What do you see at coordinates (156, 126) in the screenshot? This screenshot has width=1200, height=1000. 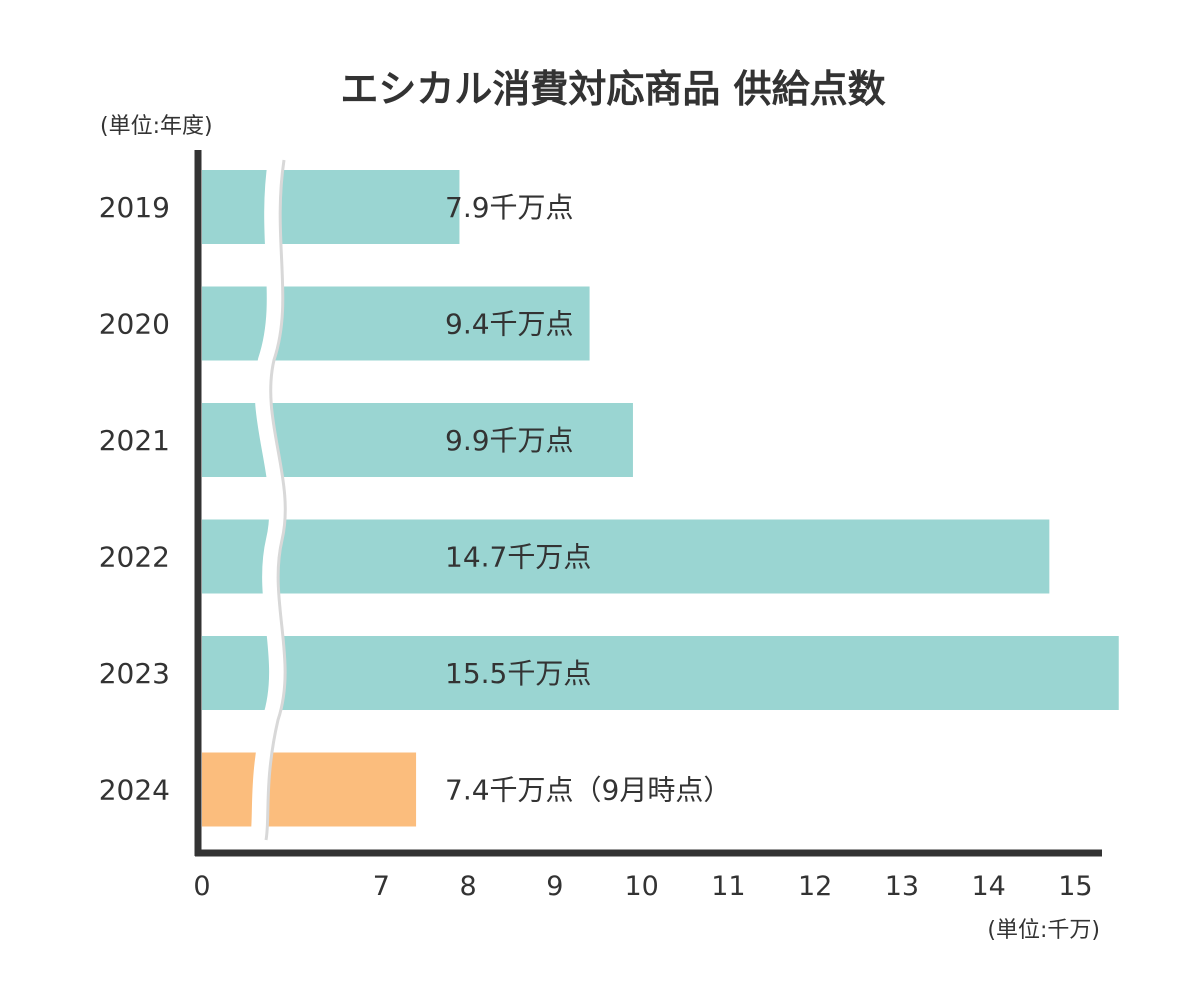 I see `y-unit-label: (単位:年度)` at bounding box center [156, 126].